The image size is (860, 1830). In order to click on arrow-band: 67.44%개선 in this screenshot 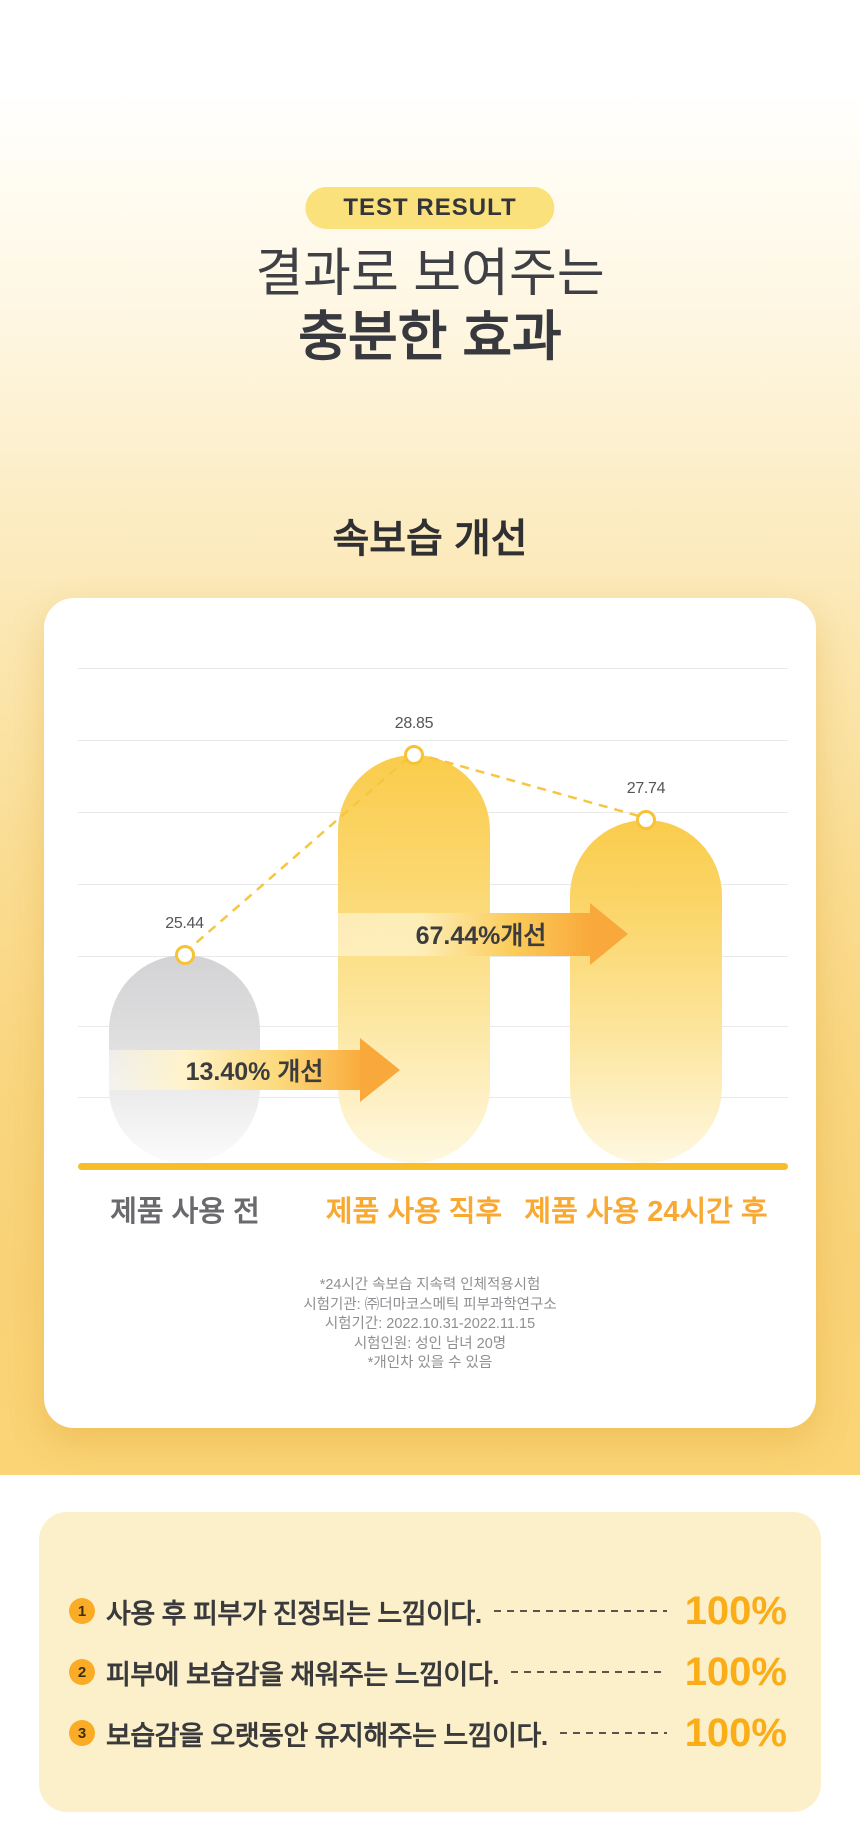, I will do `click(464, 934)`.